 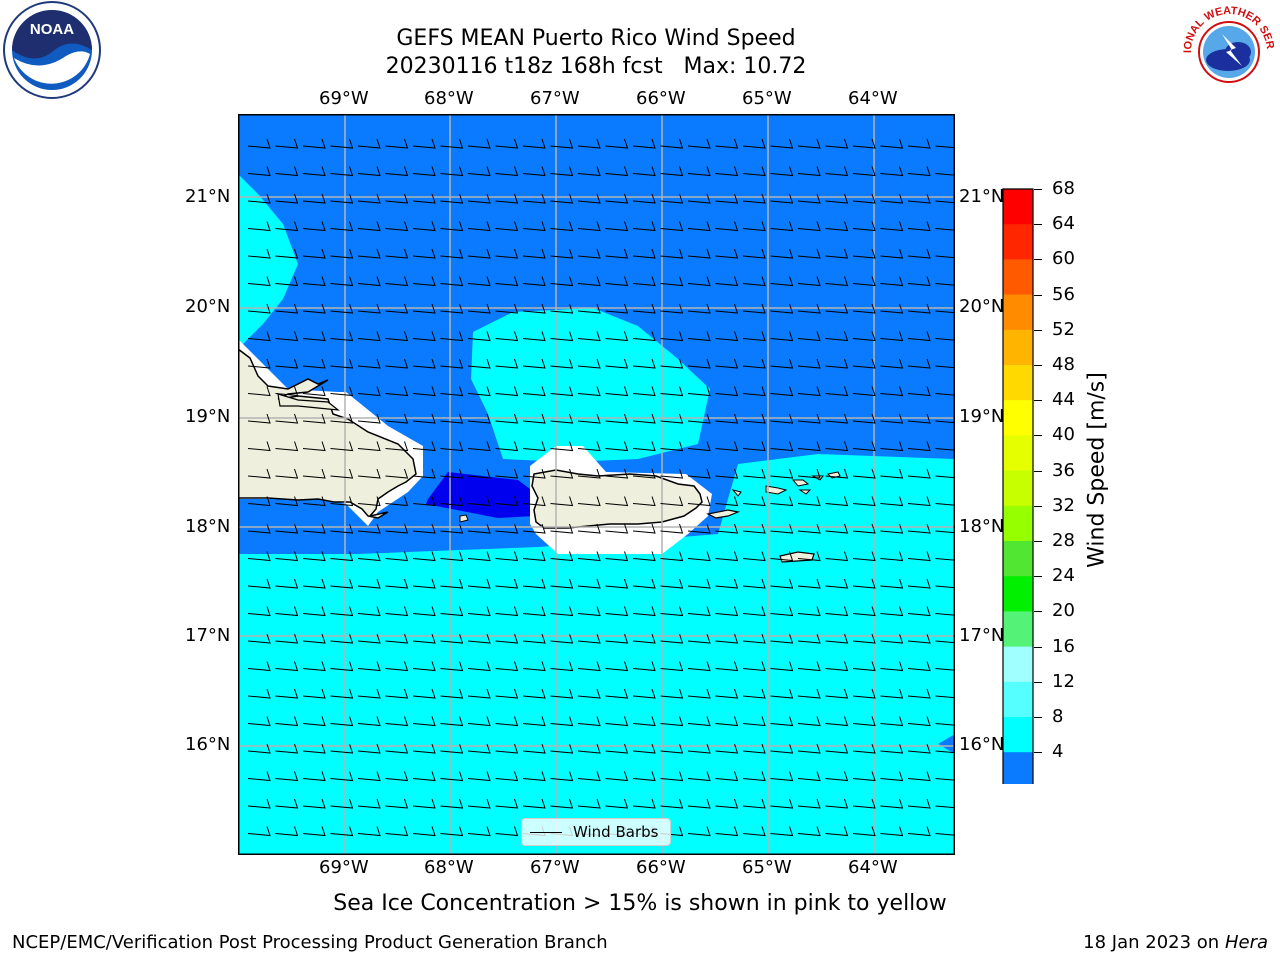 What do you see at coordinates (464, 518) in the screenshot?
I see `land-mona` at bounding box center [464, 518].